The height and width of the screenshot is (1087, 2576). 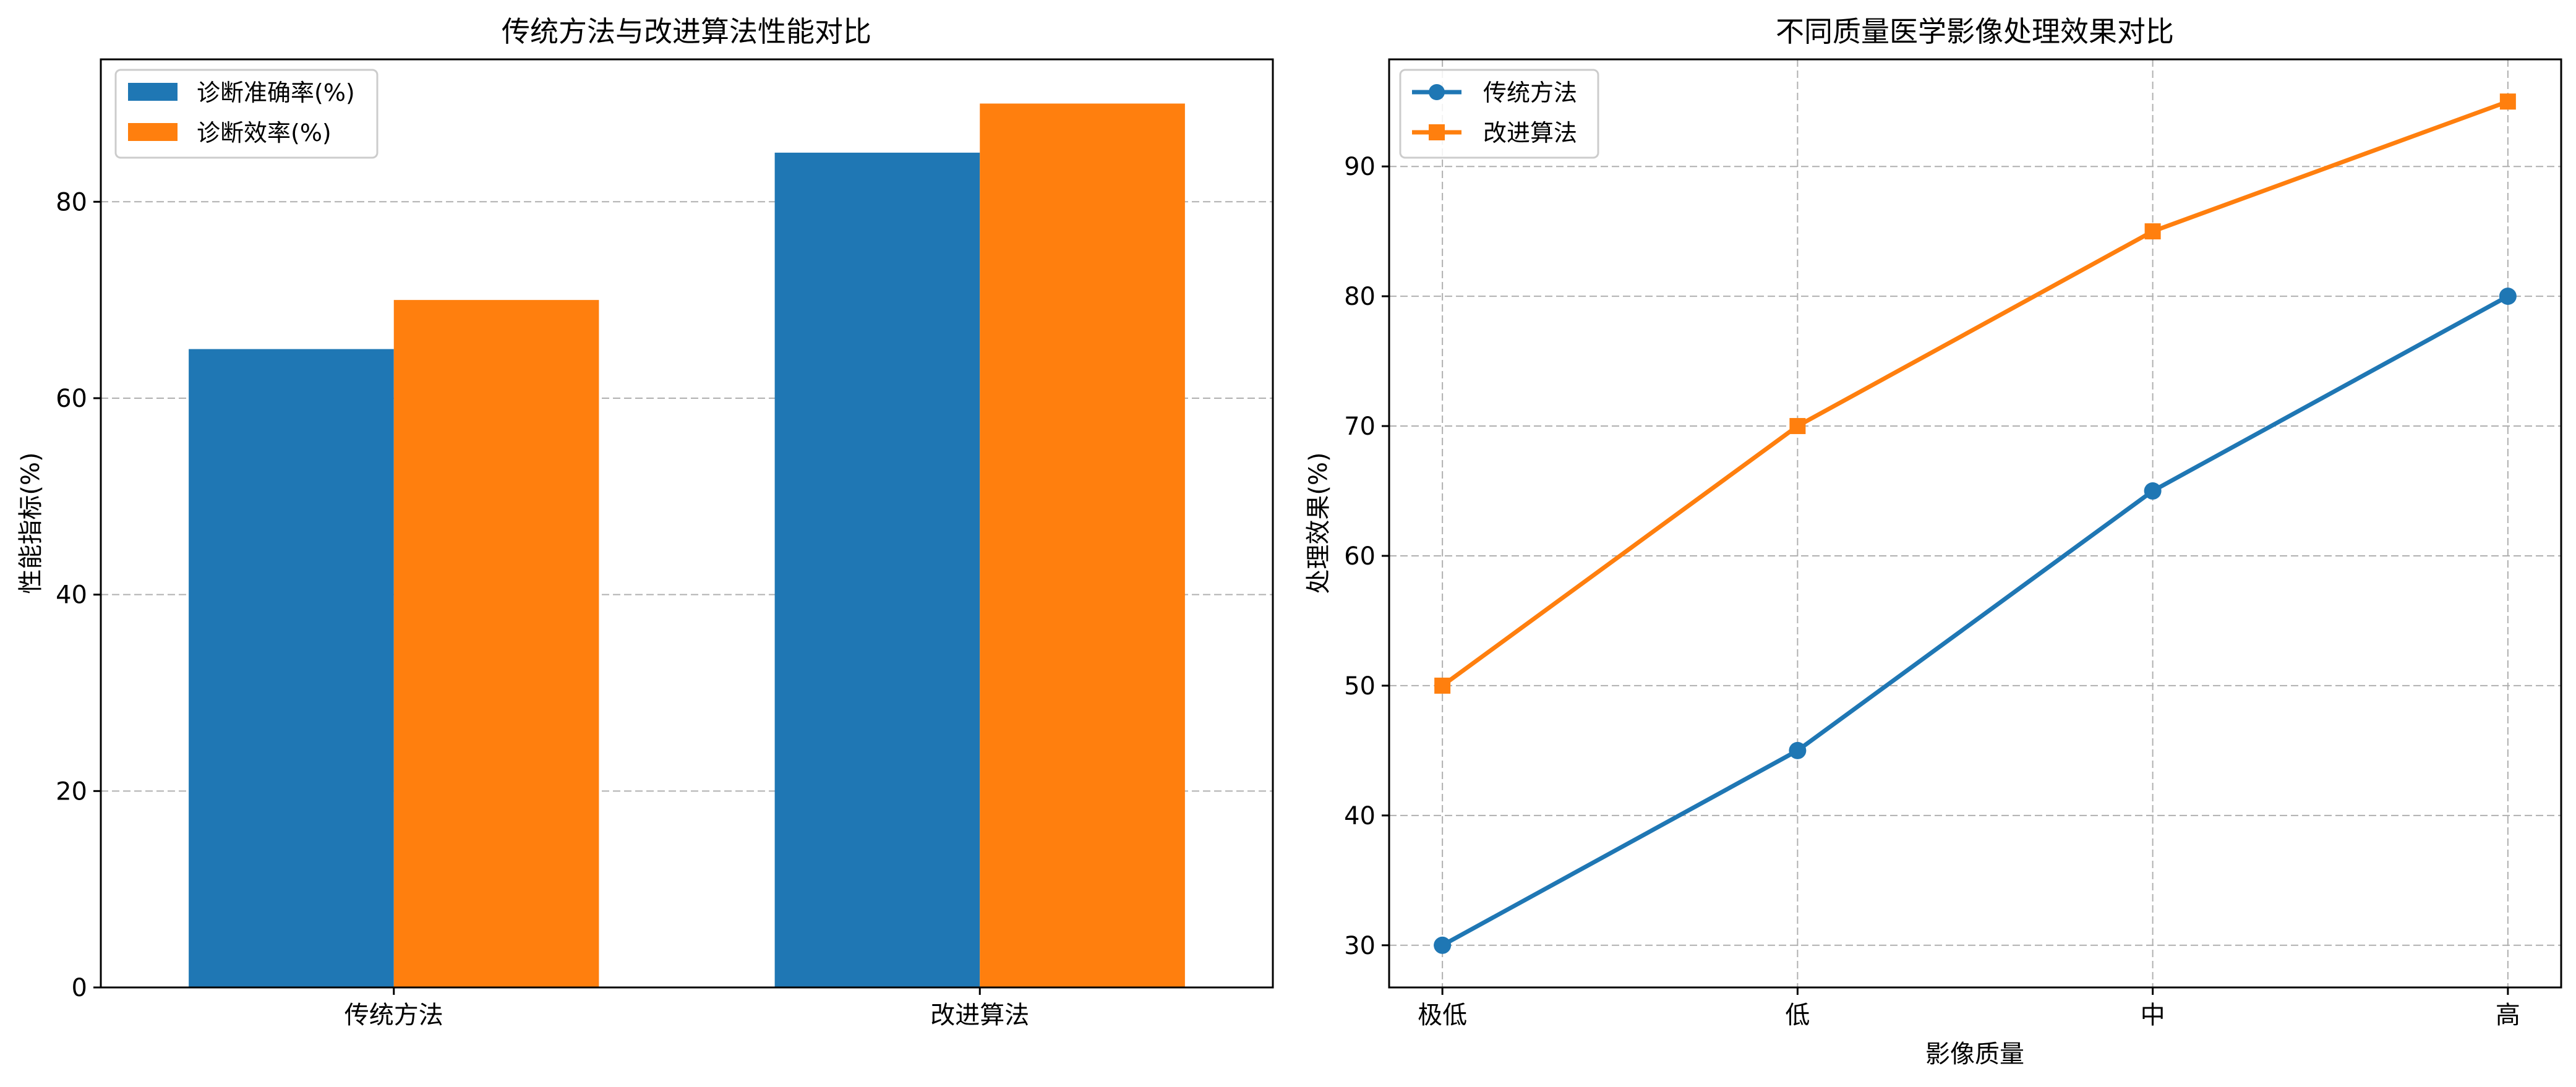 What do you see at coordinates (31, 523) in the screenshot?
I see `bar-y-axis-label: 性能指标(%)` at bounding box center [31, 523].